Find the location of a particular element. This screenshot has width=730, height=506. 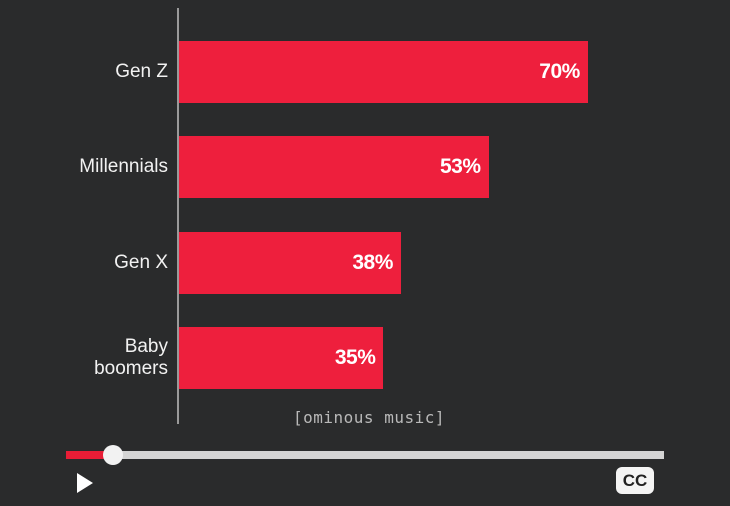

category-label: Gen X is located at coordinates (141, 262).